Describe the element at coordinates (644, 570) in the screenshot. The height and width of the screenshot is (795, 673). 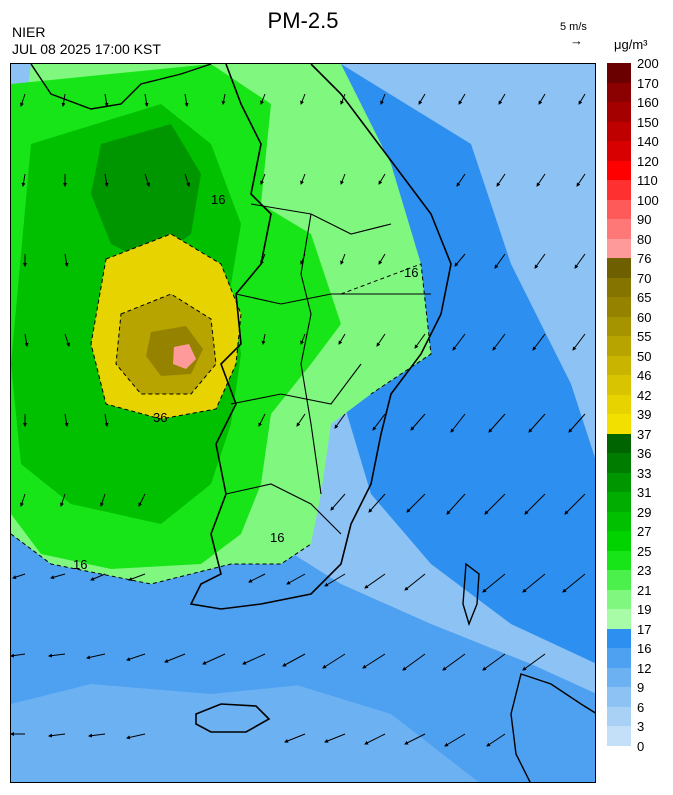
I see `colorbar-tick-label: 23` at that location.